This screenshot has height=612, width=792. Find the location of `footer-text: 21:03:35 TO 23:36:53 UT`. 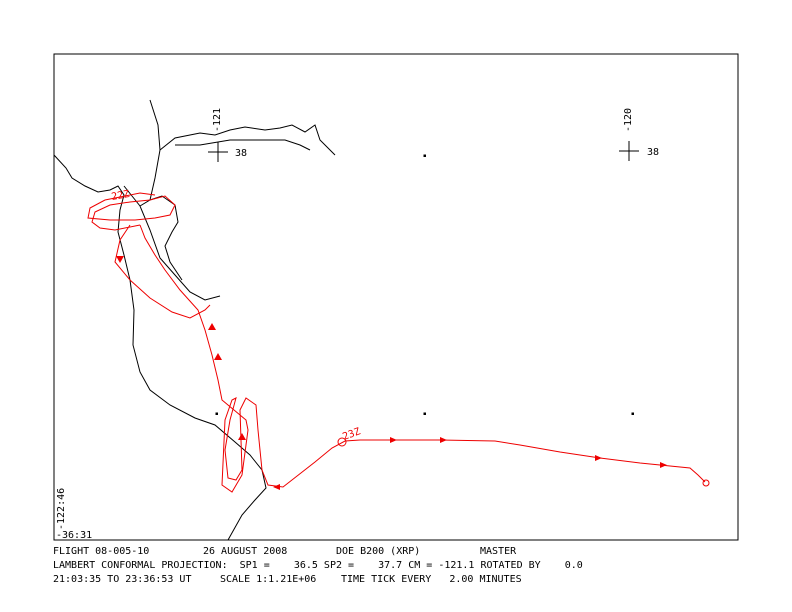

footer-text: 21:03:35 TO 23:36:53 UT is located at coordinates (122, 579).